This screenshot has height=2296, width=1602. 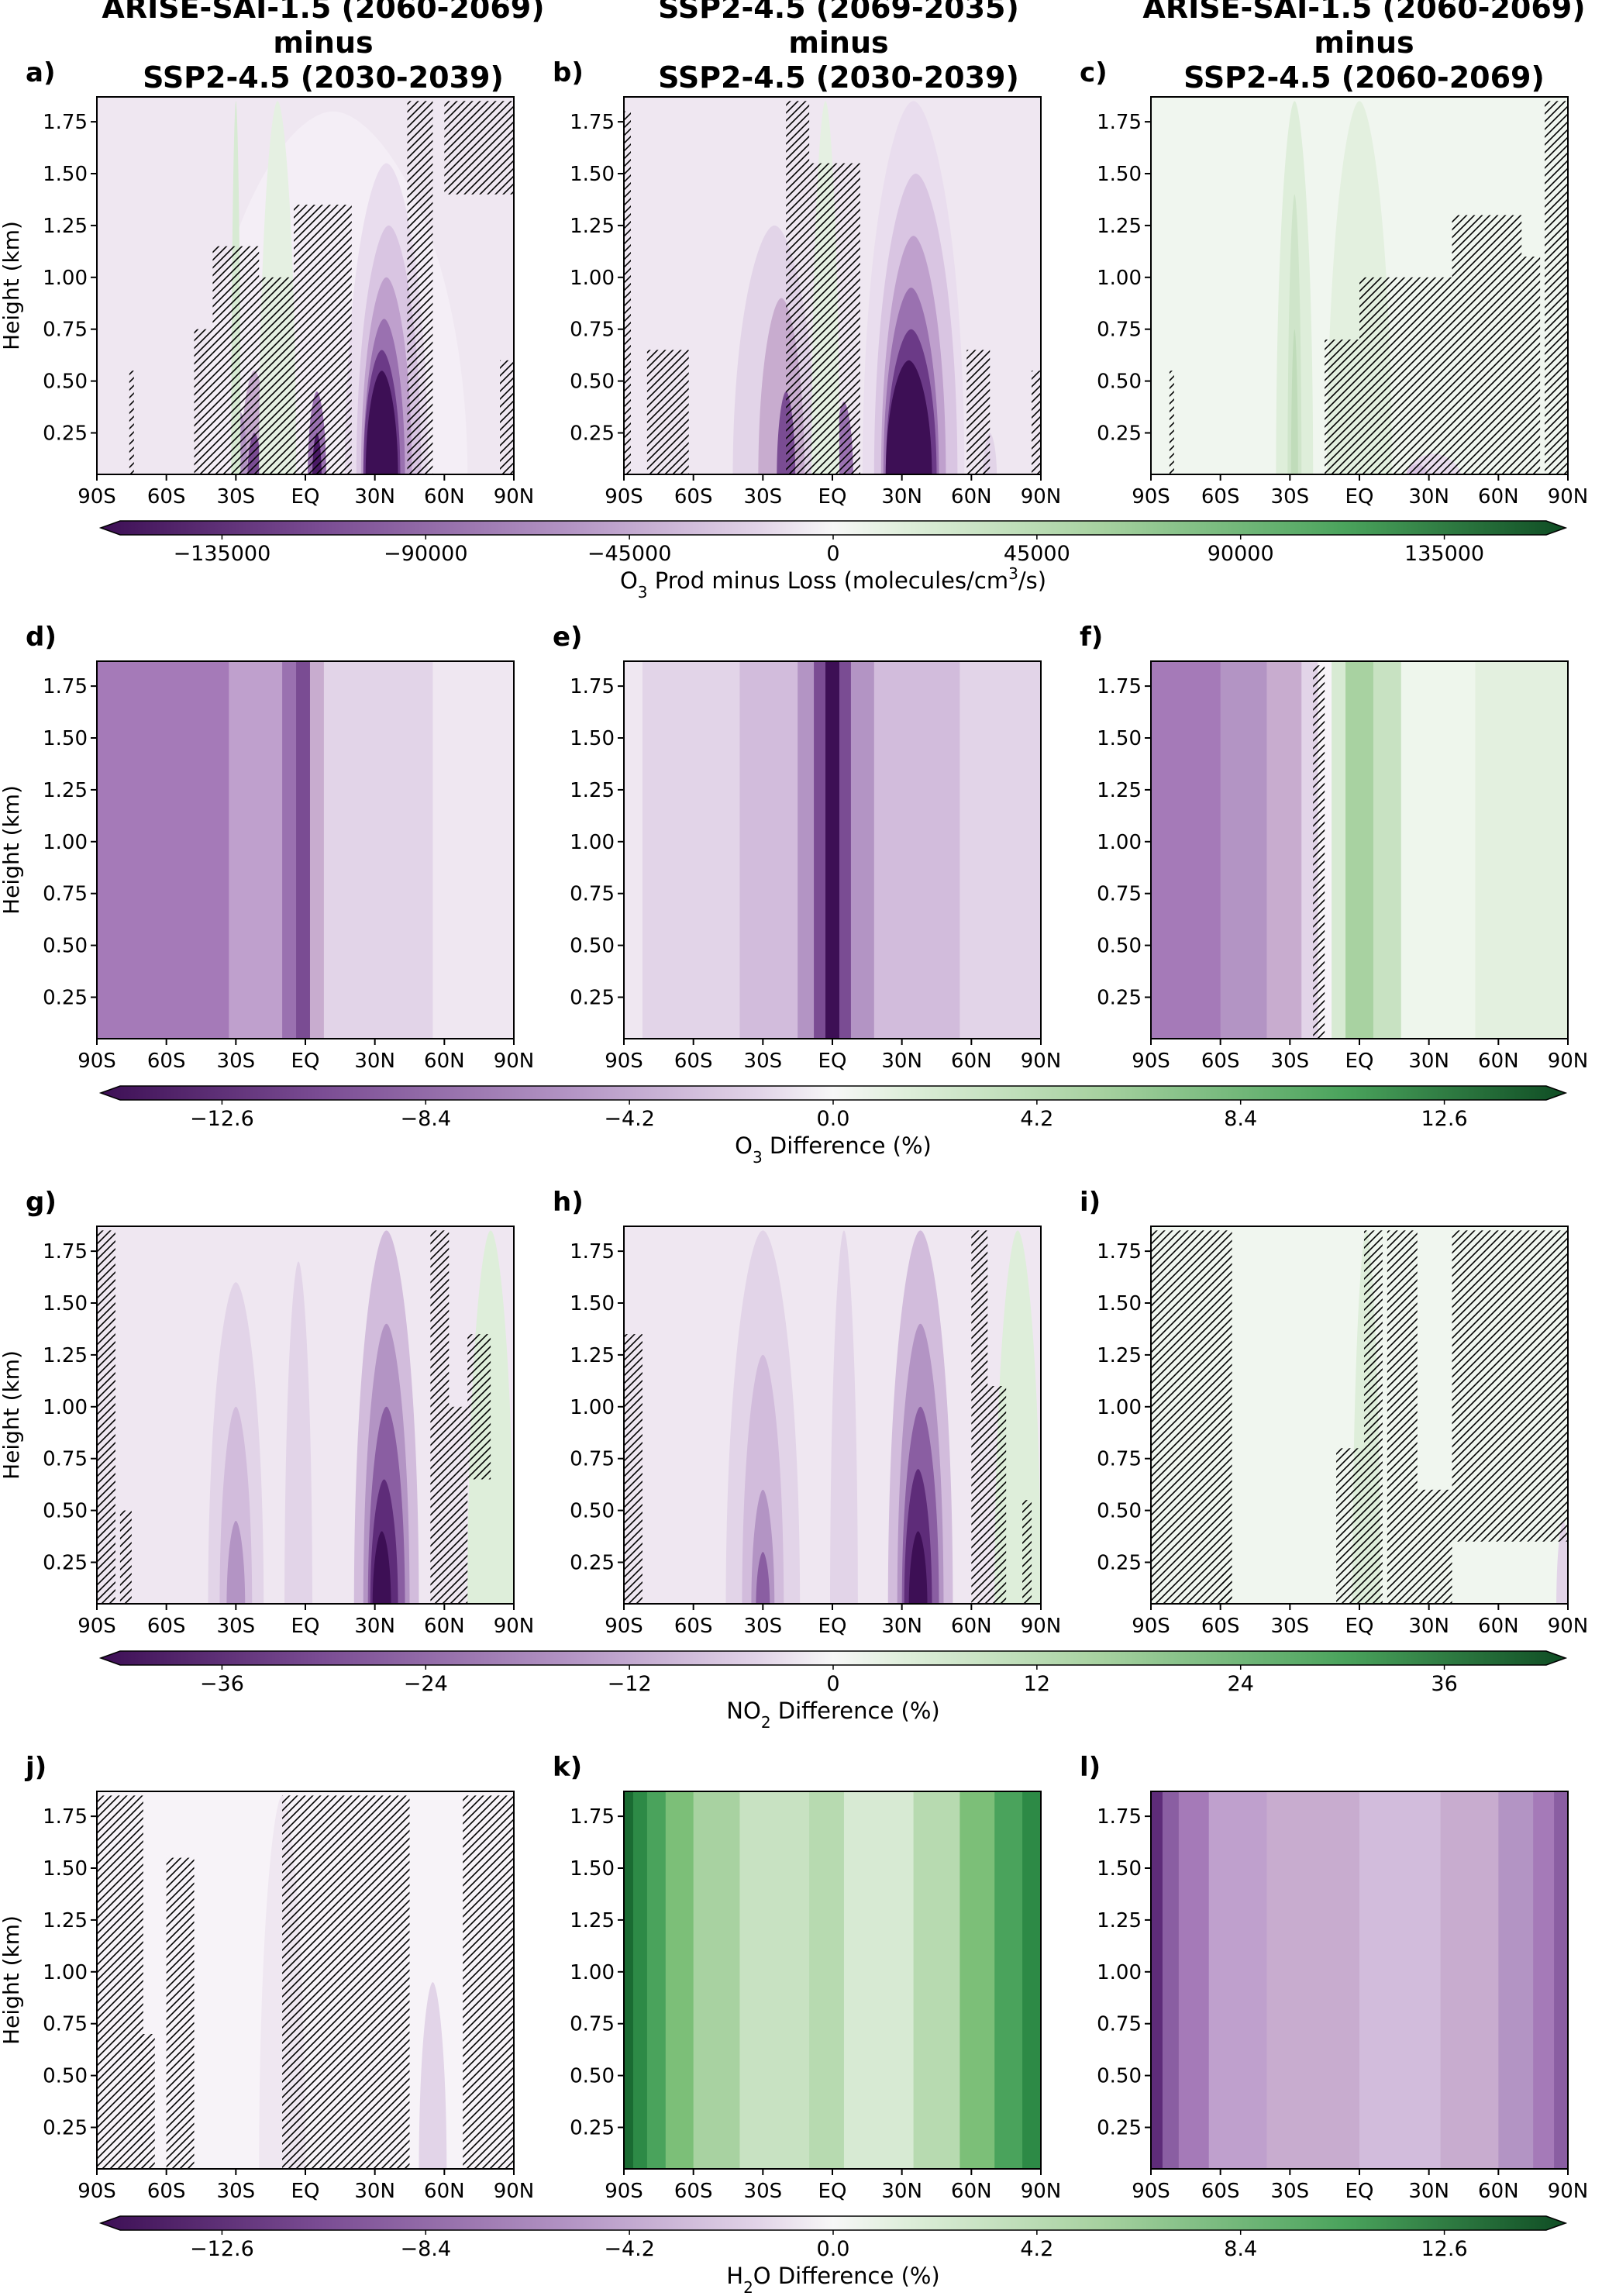 I want to click on colorbar-tick-label: −135000, so click(x=222, y=554).